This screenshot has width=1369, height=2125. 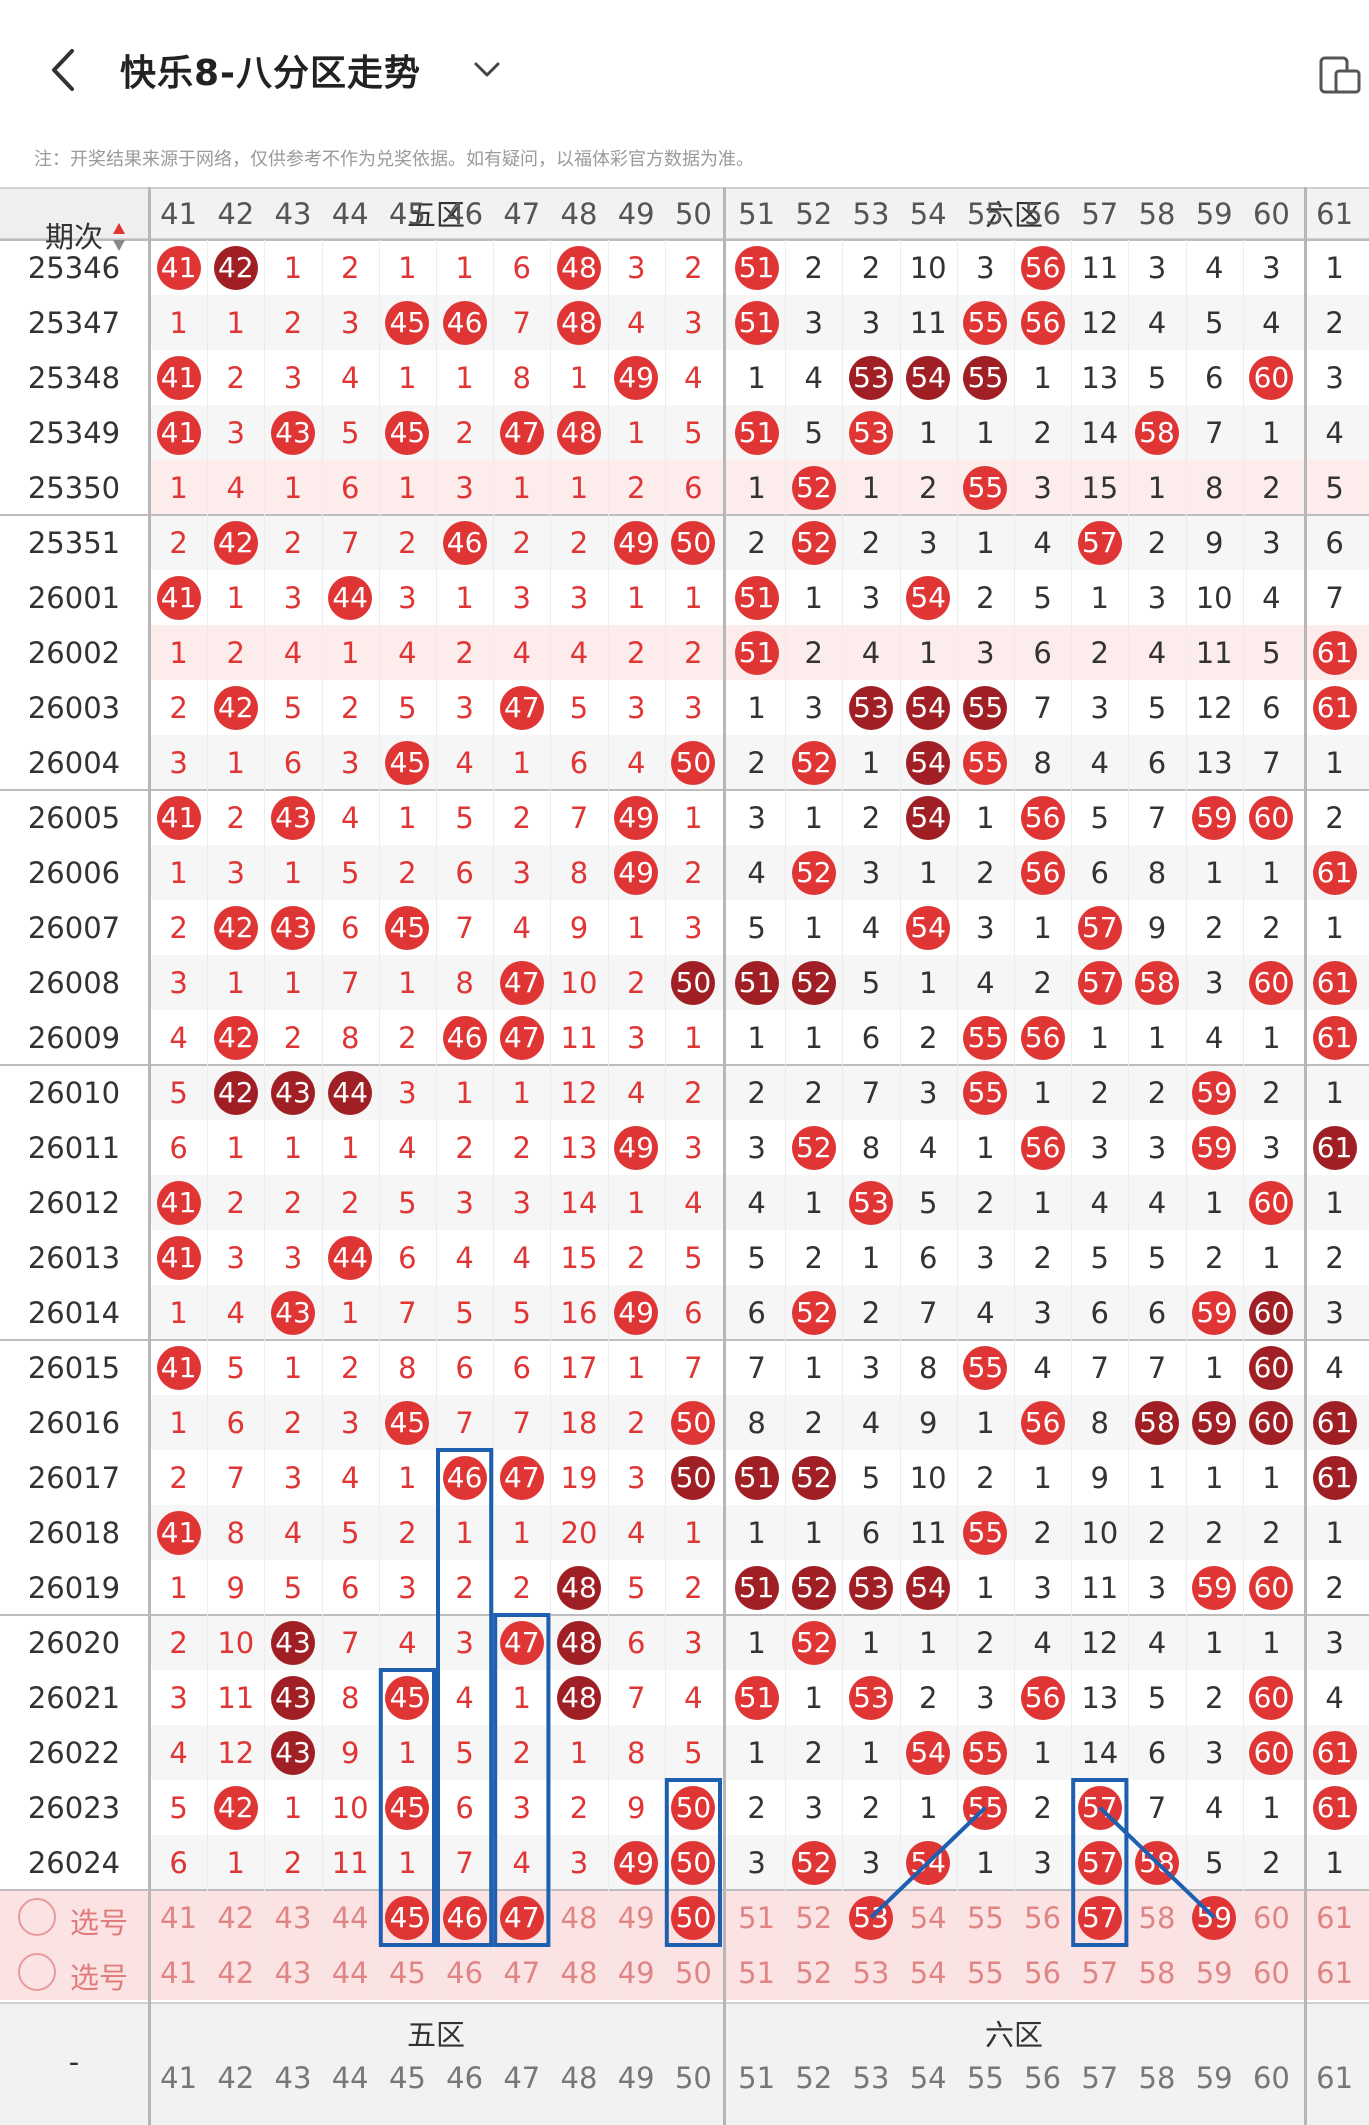 I want to click on picked-ball: 47, so click(x=521, y=1917).